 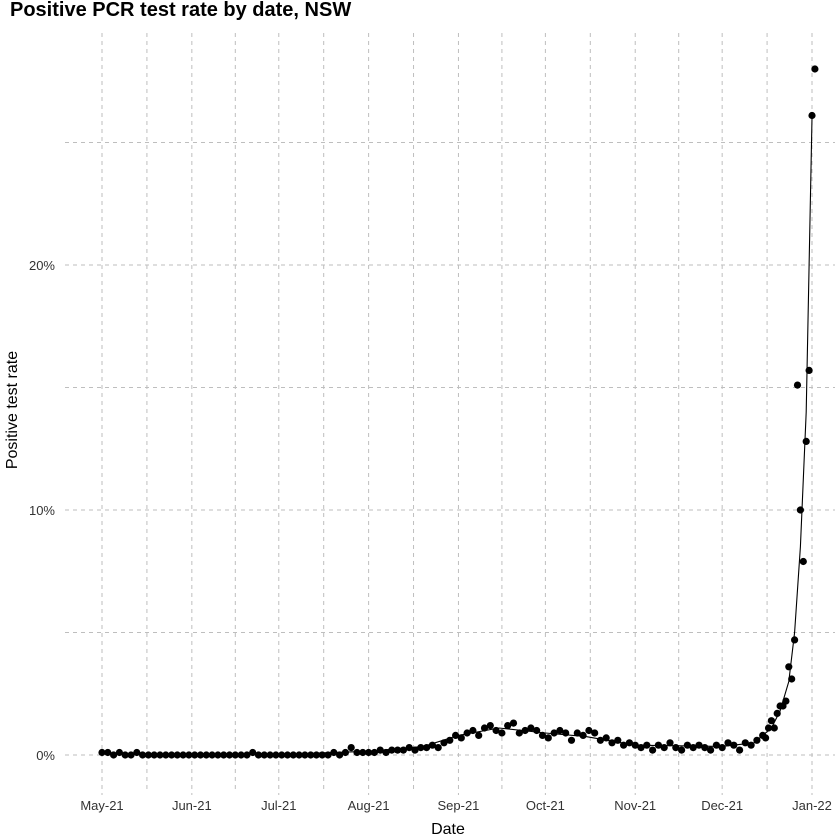 I want to click on x-axis-title: Date, so click(x=448, y=829).